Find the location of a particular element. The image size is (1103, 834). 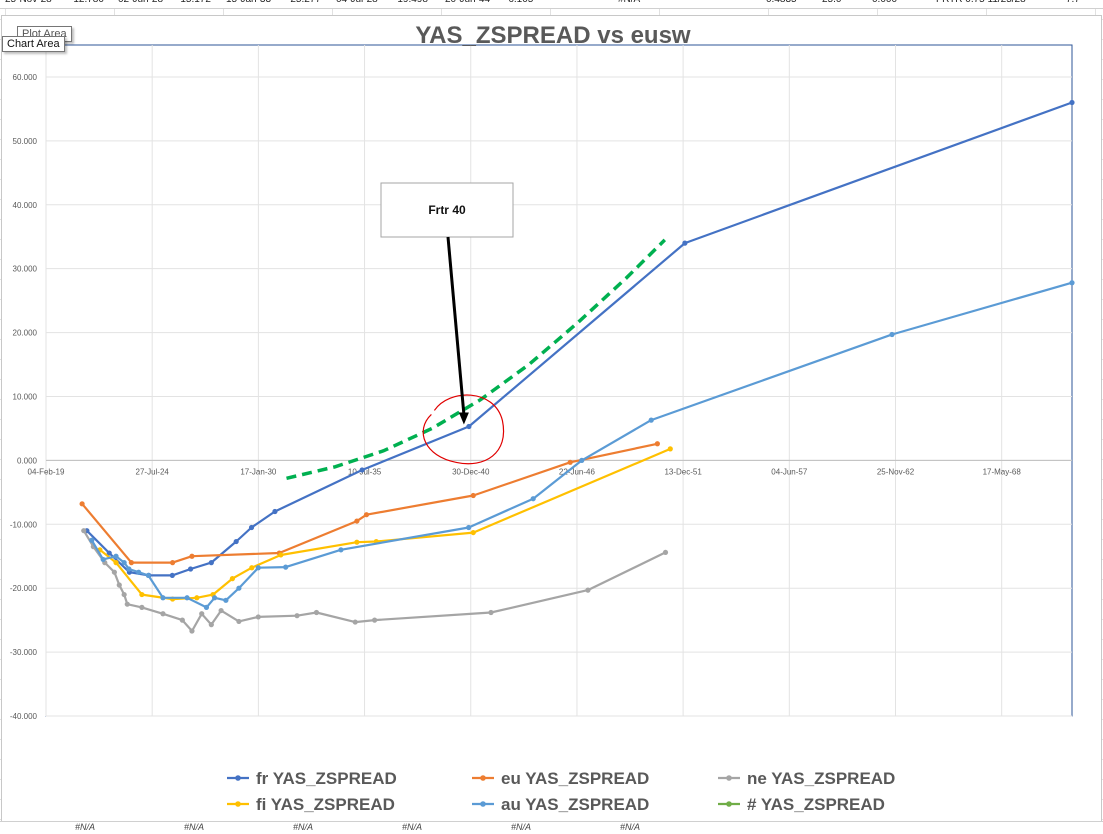

cell-bottom-2: #N/A is located at coordinates (303, 827).